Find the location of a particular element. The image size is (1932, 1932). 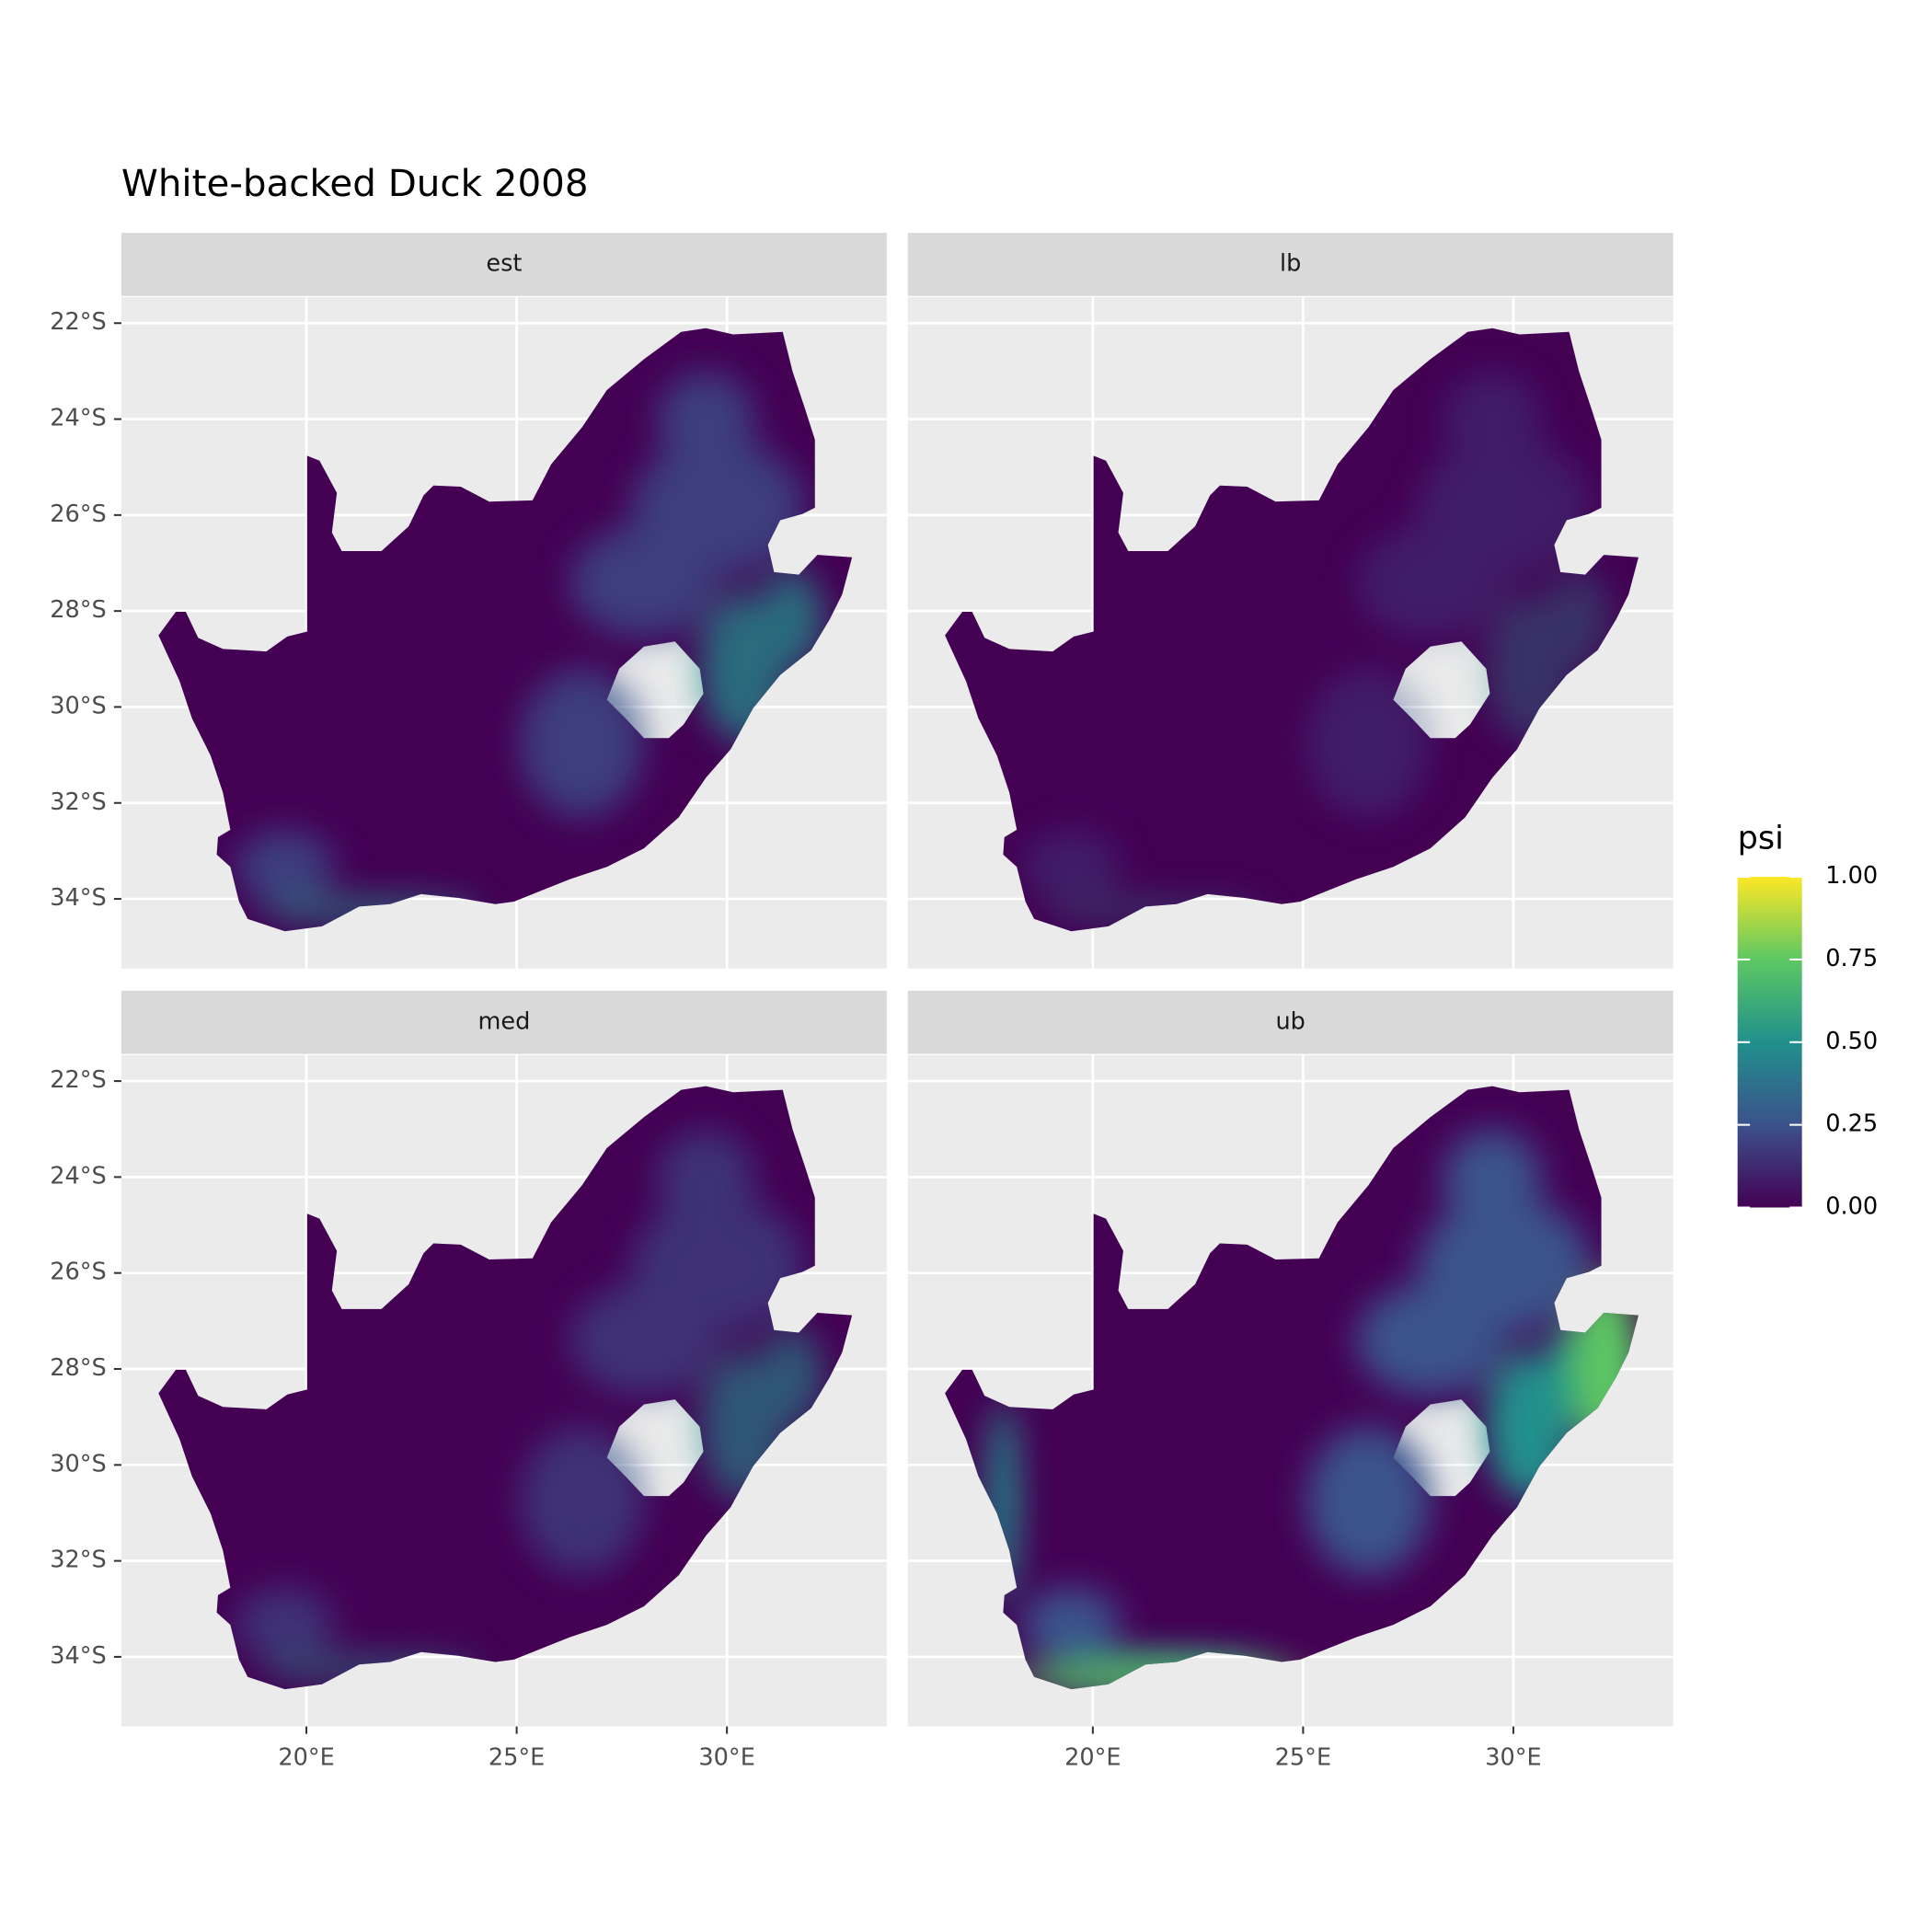

legend-tick-label: 0.75 is located at coordinates (1851, 958).